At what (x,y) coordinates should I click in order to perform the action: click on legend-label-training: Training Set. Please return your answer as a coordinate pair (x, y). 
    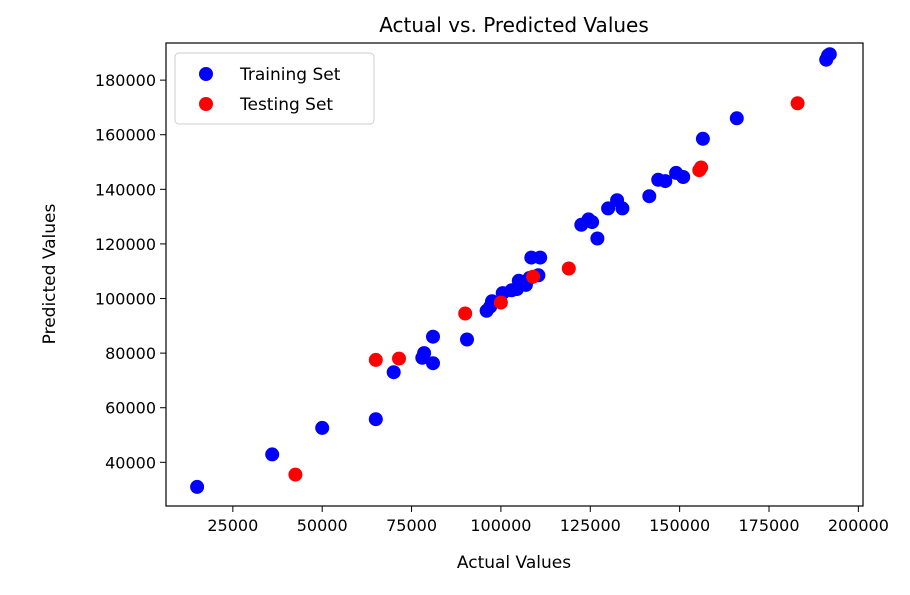
    Looking at the image, I should click on (290, 75).